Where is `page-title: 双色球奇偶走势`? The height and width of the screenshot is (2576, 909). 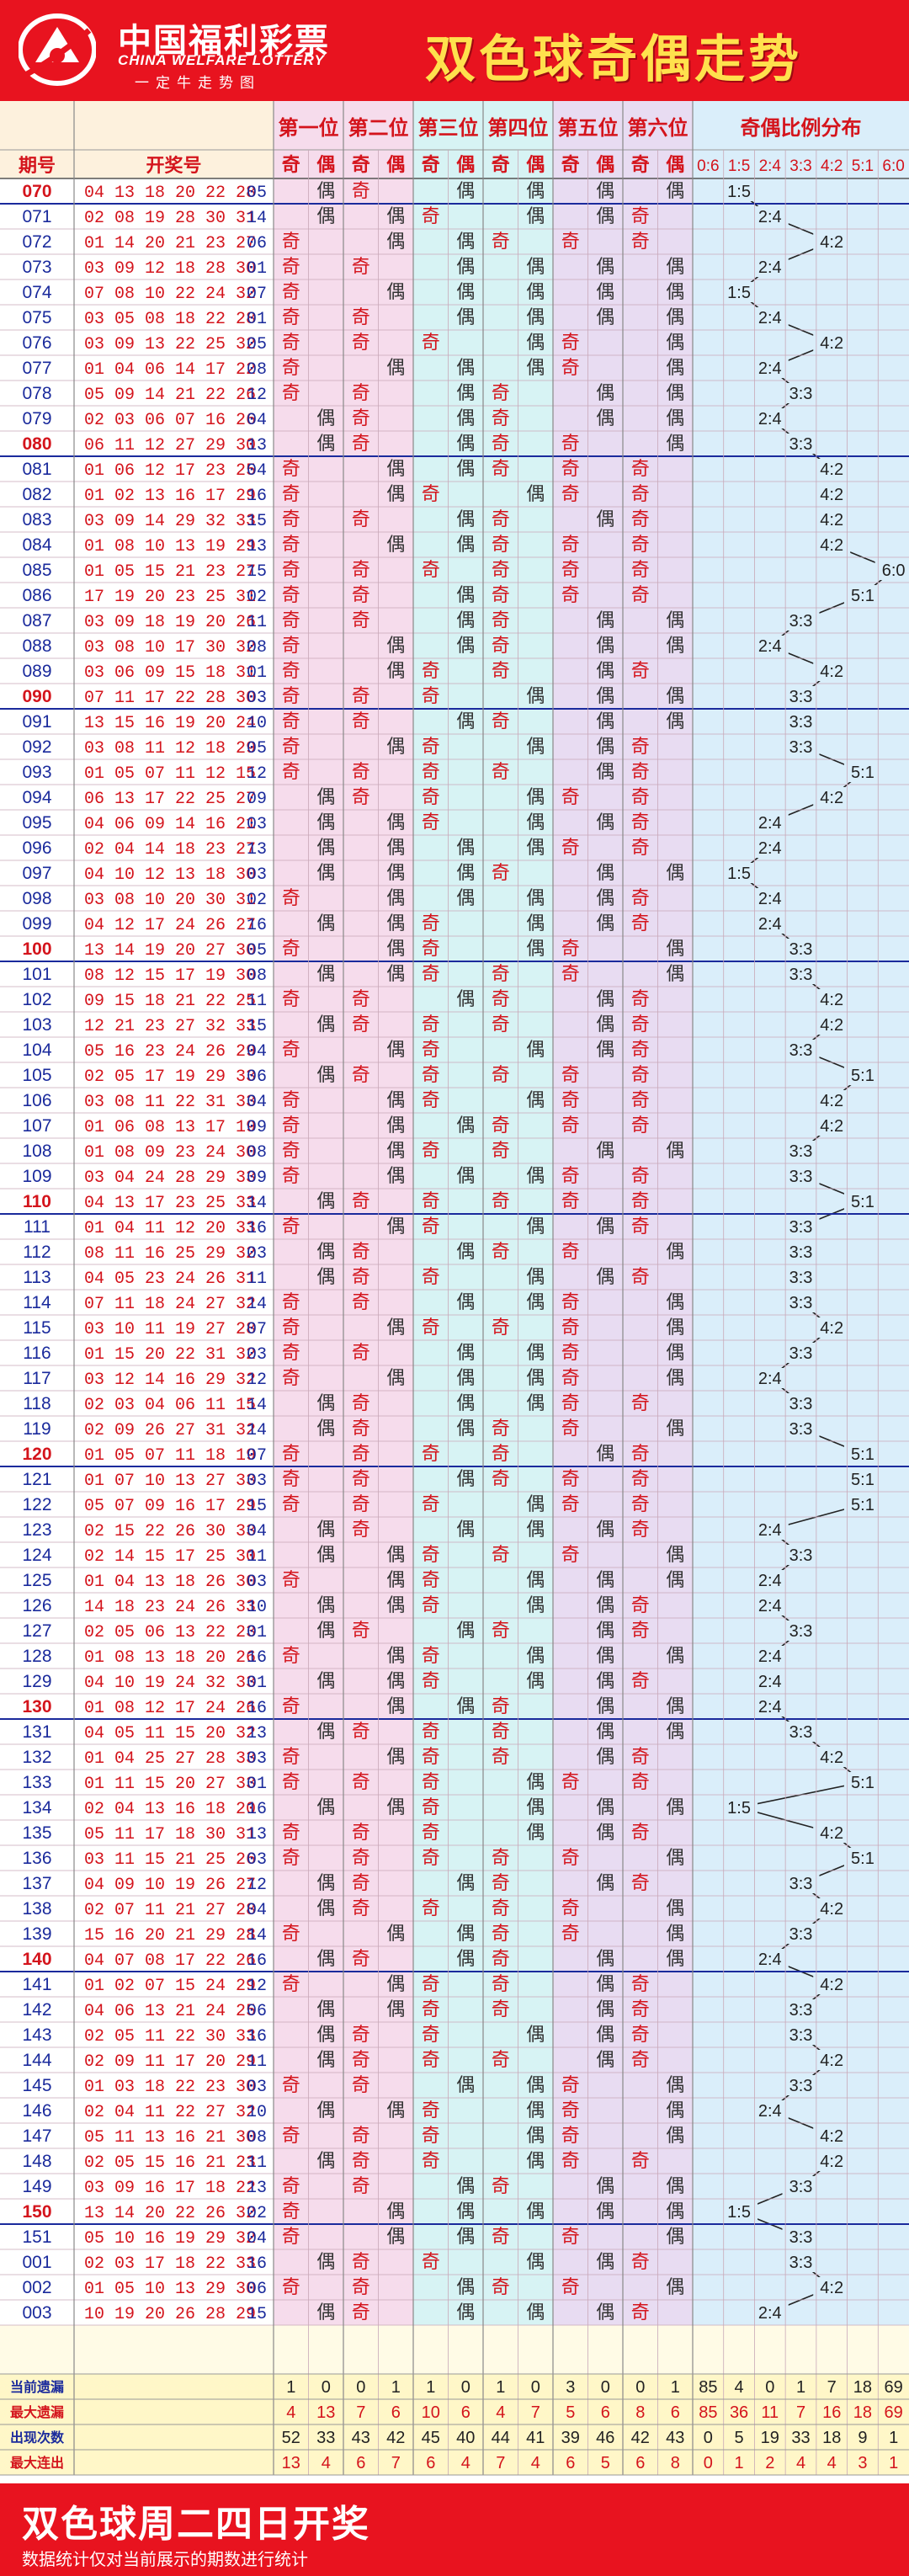 page-title: 双色球奇偶走势 is located at coordinates (613, 60).